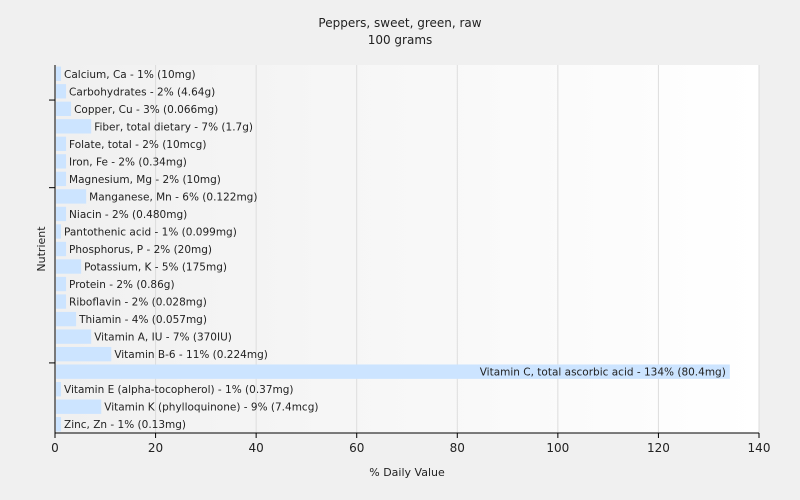 The height and width of the screenshot is (500, 800). I want to click on x-tick-label: 60, so click(356, 448).